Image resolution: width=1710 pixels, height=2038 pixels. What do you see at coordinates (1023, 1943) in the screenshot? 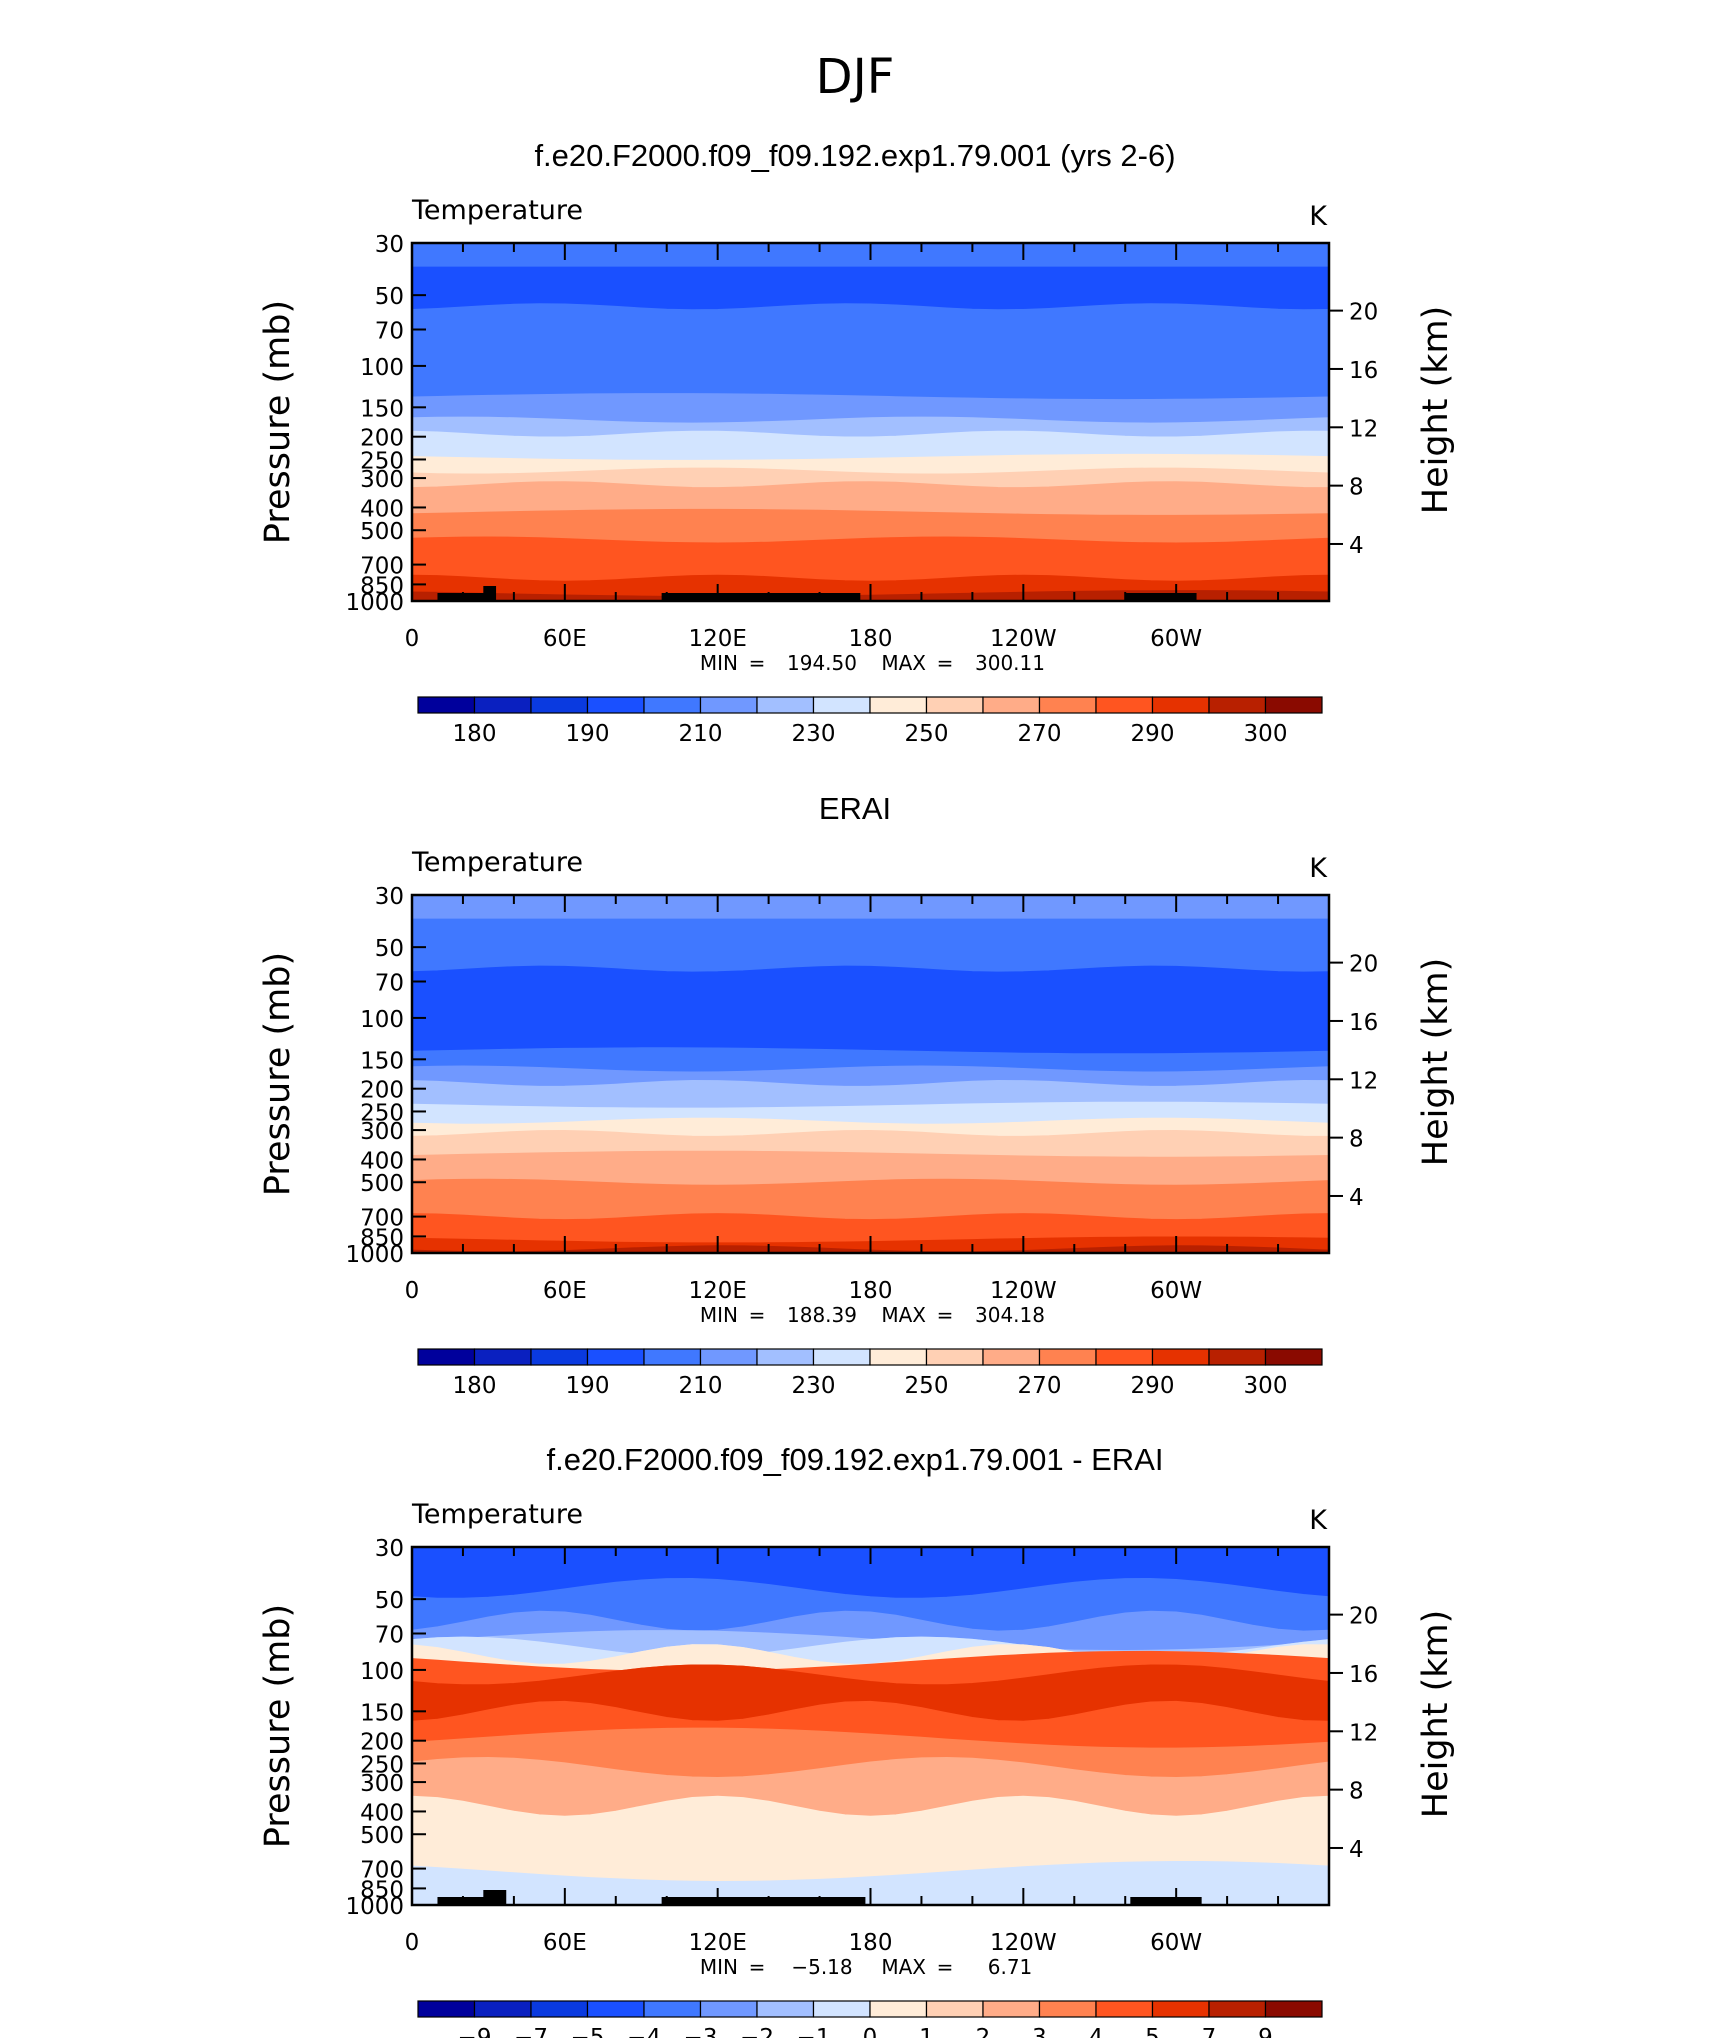
I see `x-tick-label: 120W` at bounding box center [1023, 1943].